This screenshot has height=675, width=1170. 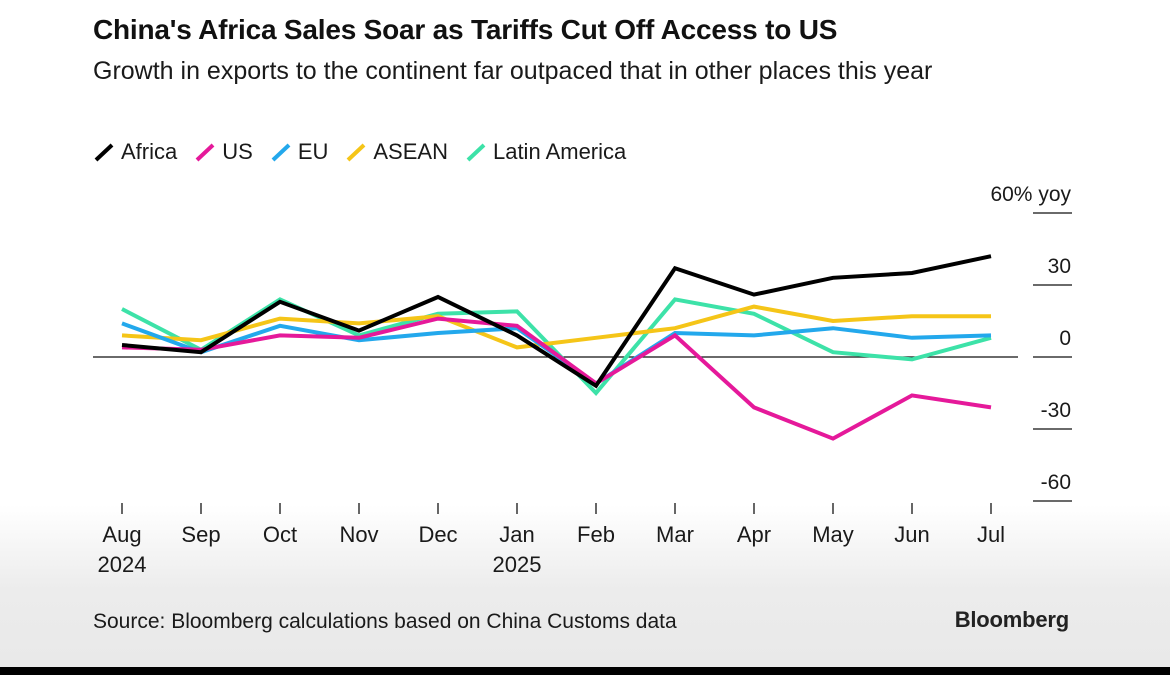 What do you see at coordinates (358, 534) in the screenshot?
I see `x-tick-label: Nov` at bounding box center [358, 534].